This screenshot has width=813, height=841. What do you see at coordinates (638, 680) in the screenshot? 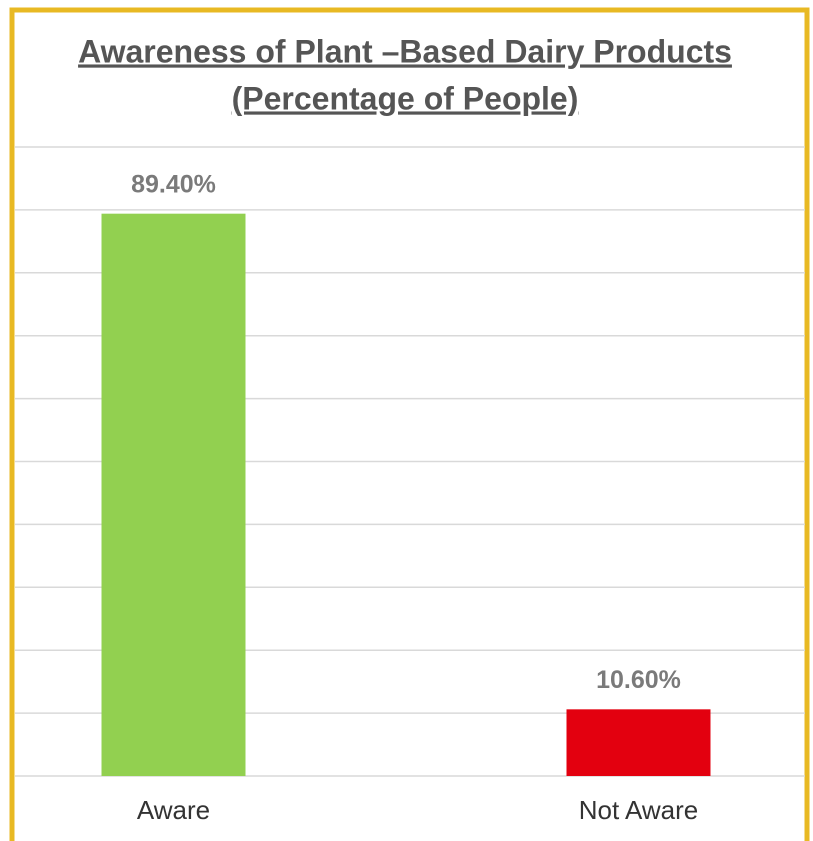
I see `value-label: 10.60%` at bounding box center [638, 680].